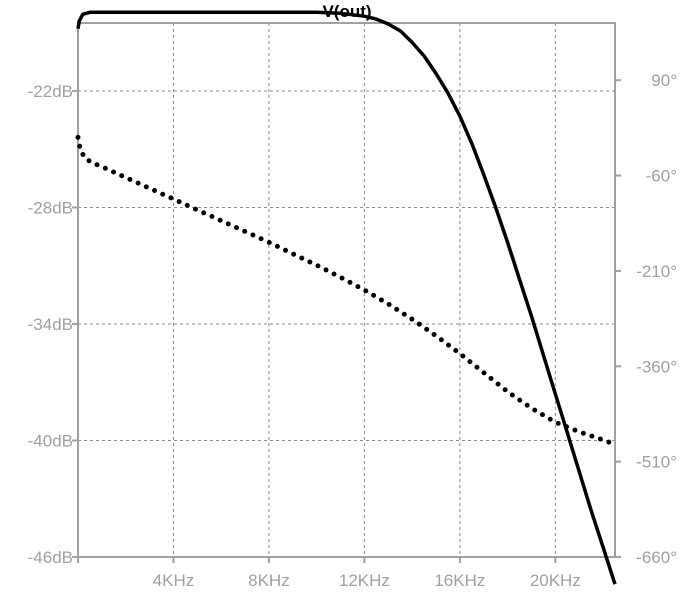 This screenshot has width=688, height=595. What do you see at coordinates (555, 580) in the screenshot?
I see `x-tick-label: 20KHz` at bounding box center [555, 580].